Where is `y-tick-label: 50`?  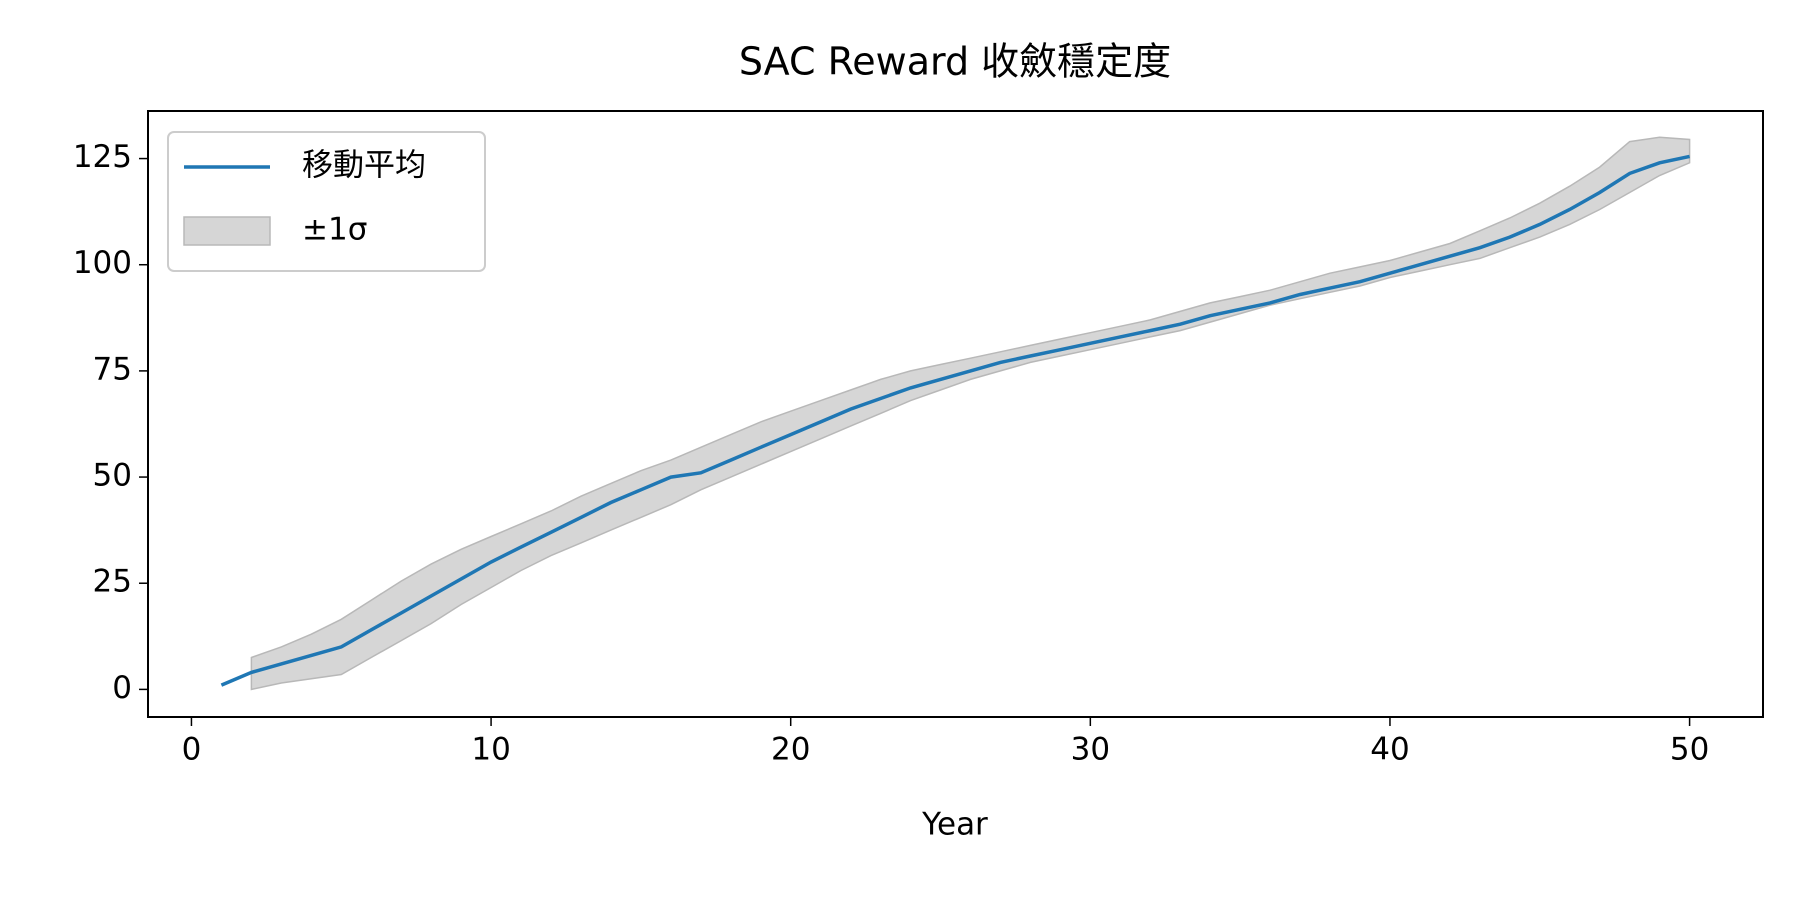 y-tick-label: 50 is located at coordinates (112, 476).